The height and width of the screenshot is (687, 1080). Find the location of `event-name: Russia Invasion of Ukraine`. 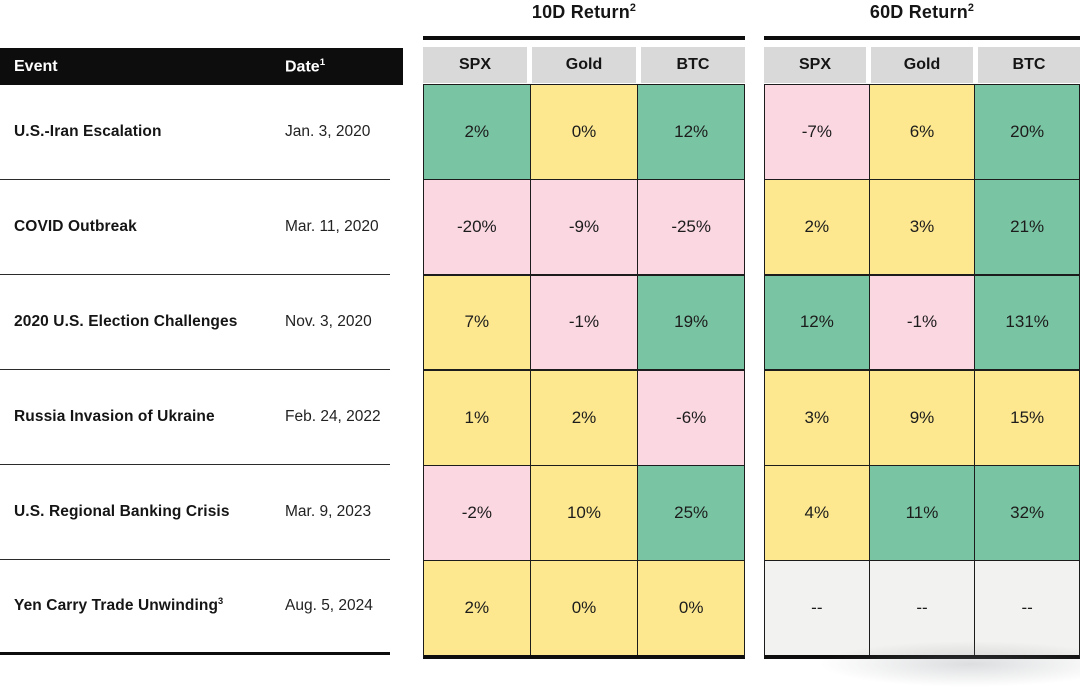

event-name: Russia Invasion of Ukraine is located at coordinates (114, 417).